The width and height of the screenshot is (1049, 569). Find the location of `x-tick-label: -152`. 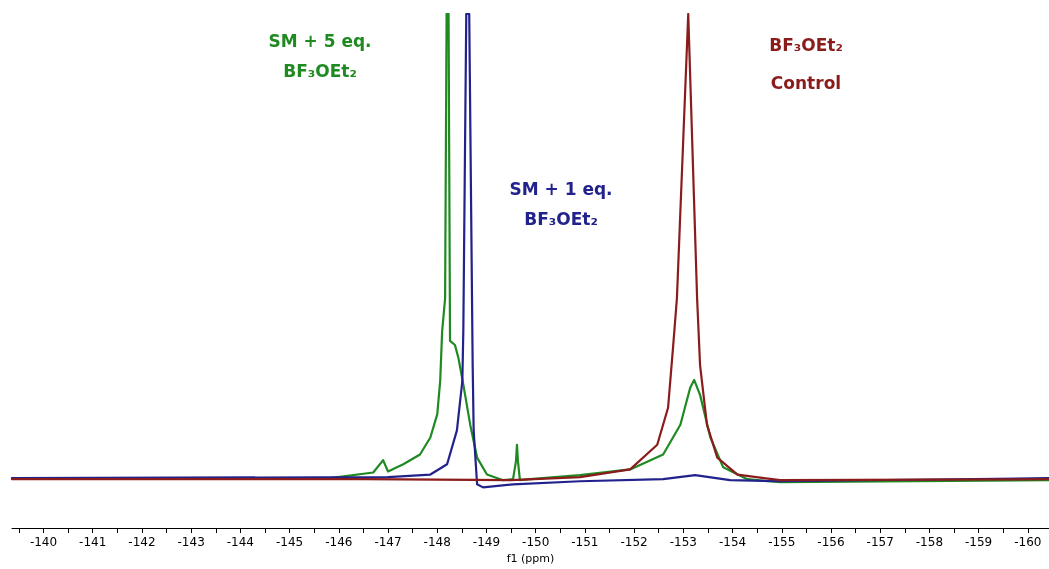

x-tick-label: -152 is located at coordinates (634, 542).